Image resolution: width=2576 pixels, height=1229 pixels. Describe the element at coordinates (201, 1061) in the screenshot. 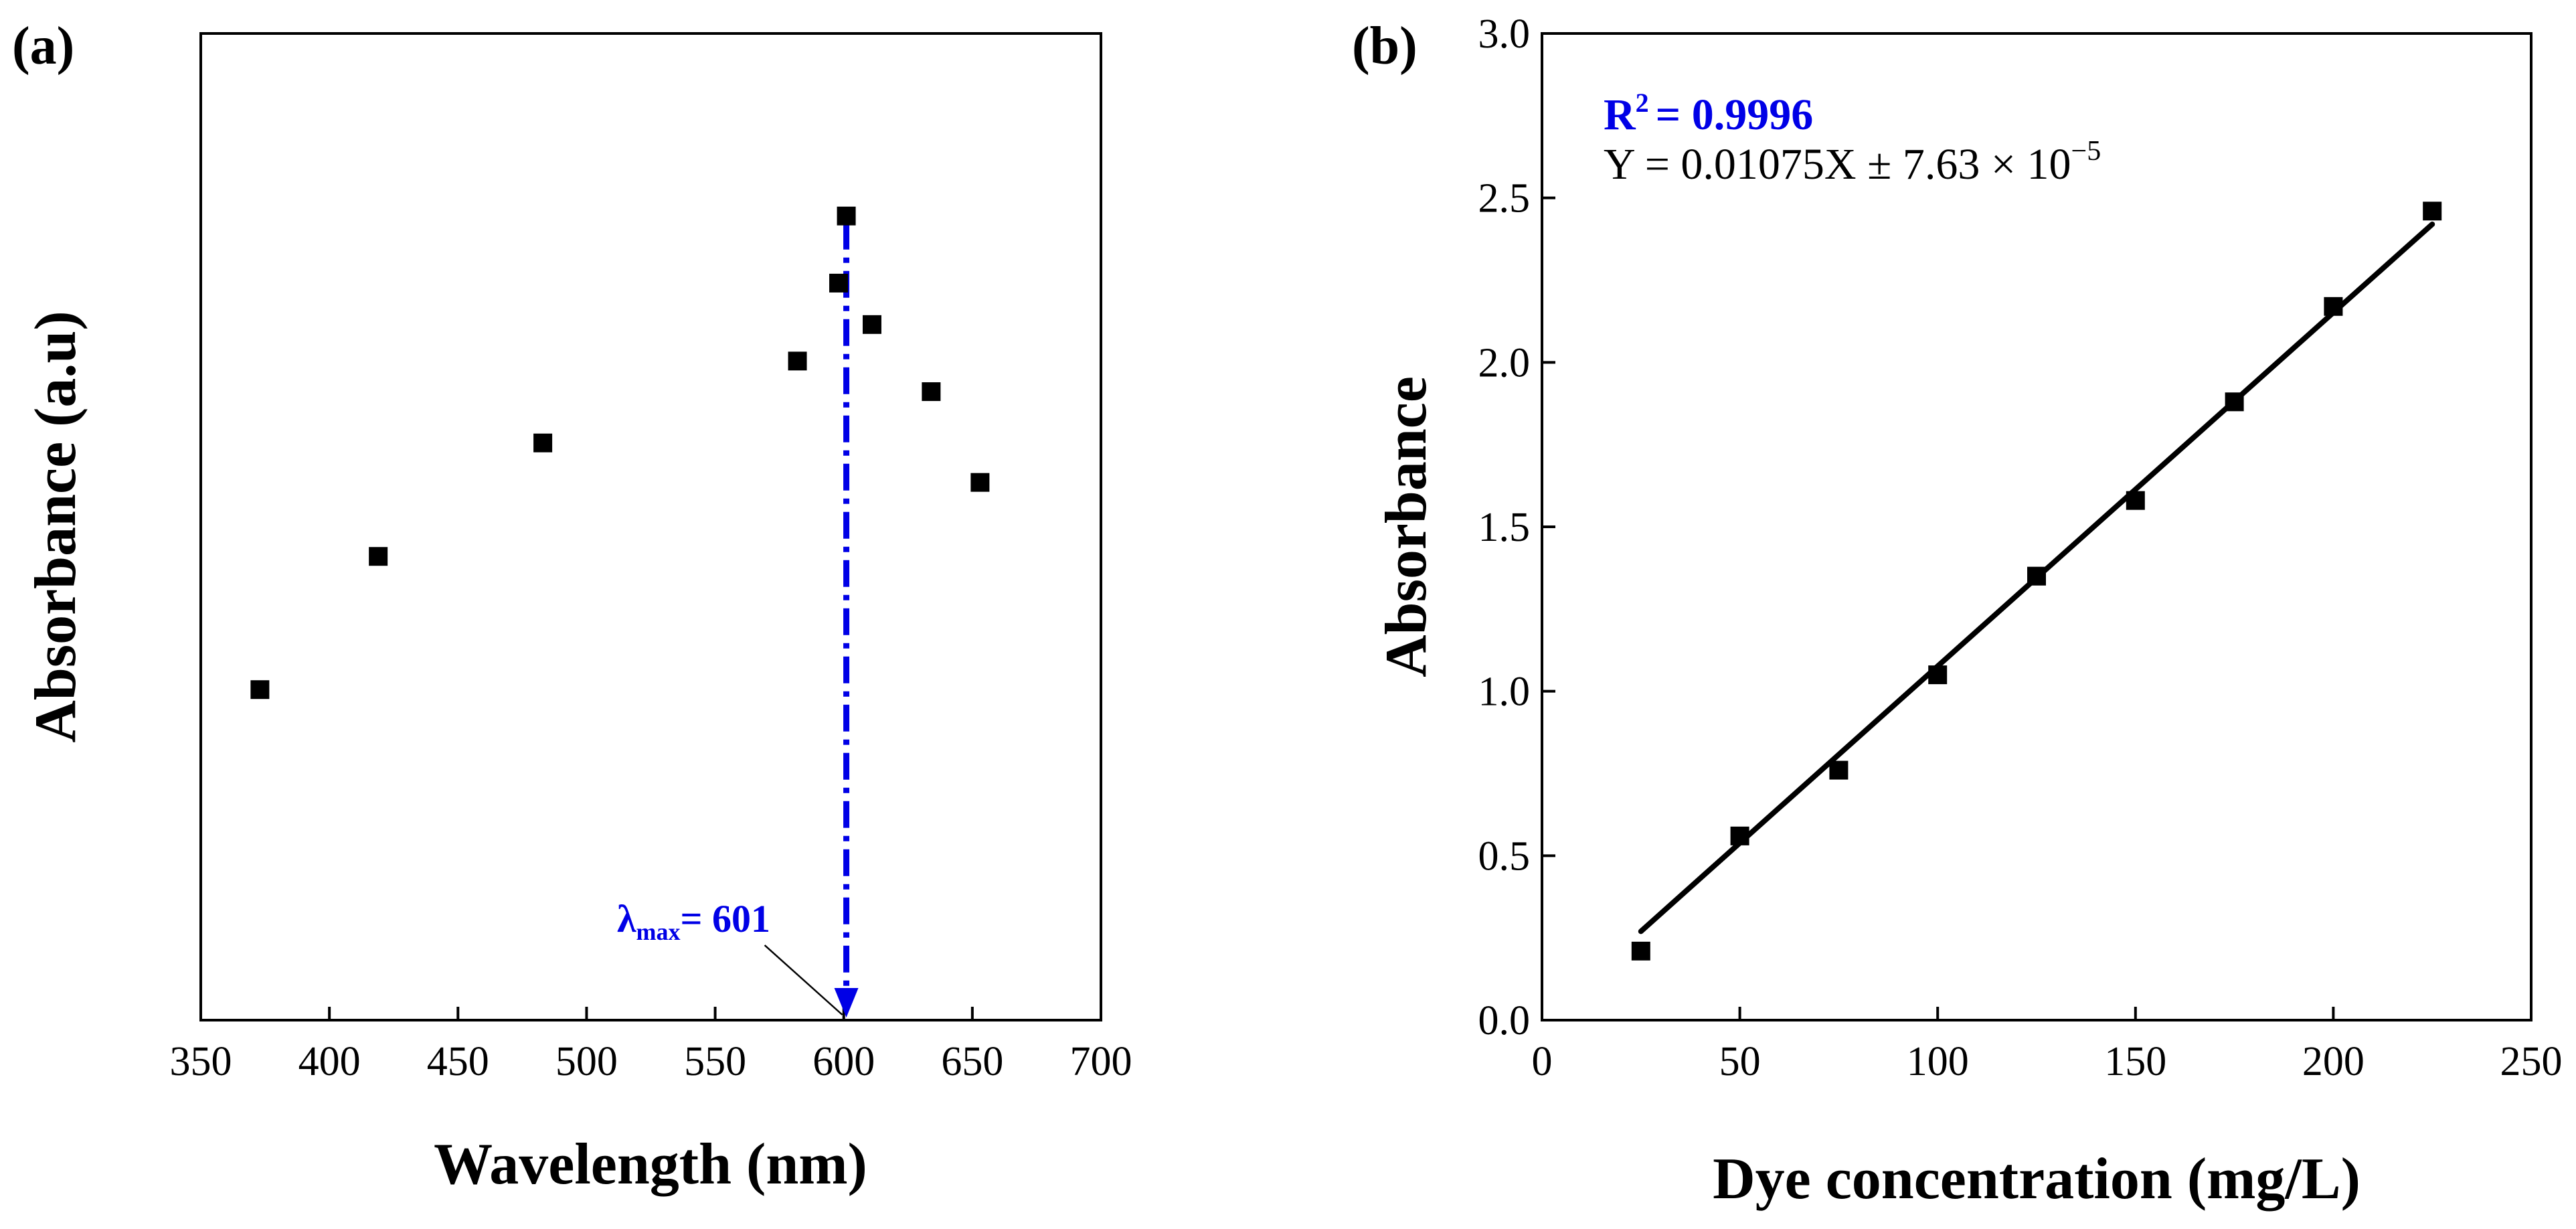

I see `x-tick-label-a: 350` at that location.